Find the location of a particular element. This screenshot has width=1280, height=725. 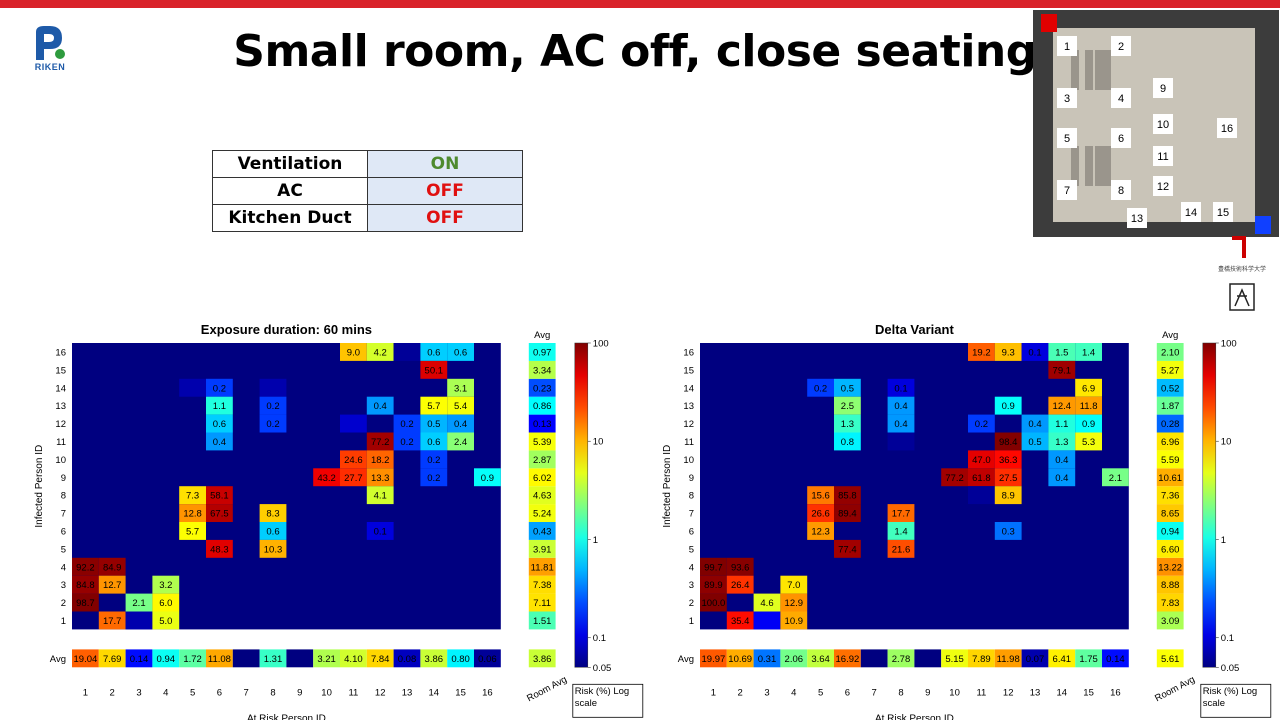

heatmap-cell: 84.9 is located at coordinates (112, 566).